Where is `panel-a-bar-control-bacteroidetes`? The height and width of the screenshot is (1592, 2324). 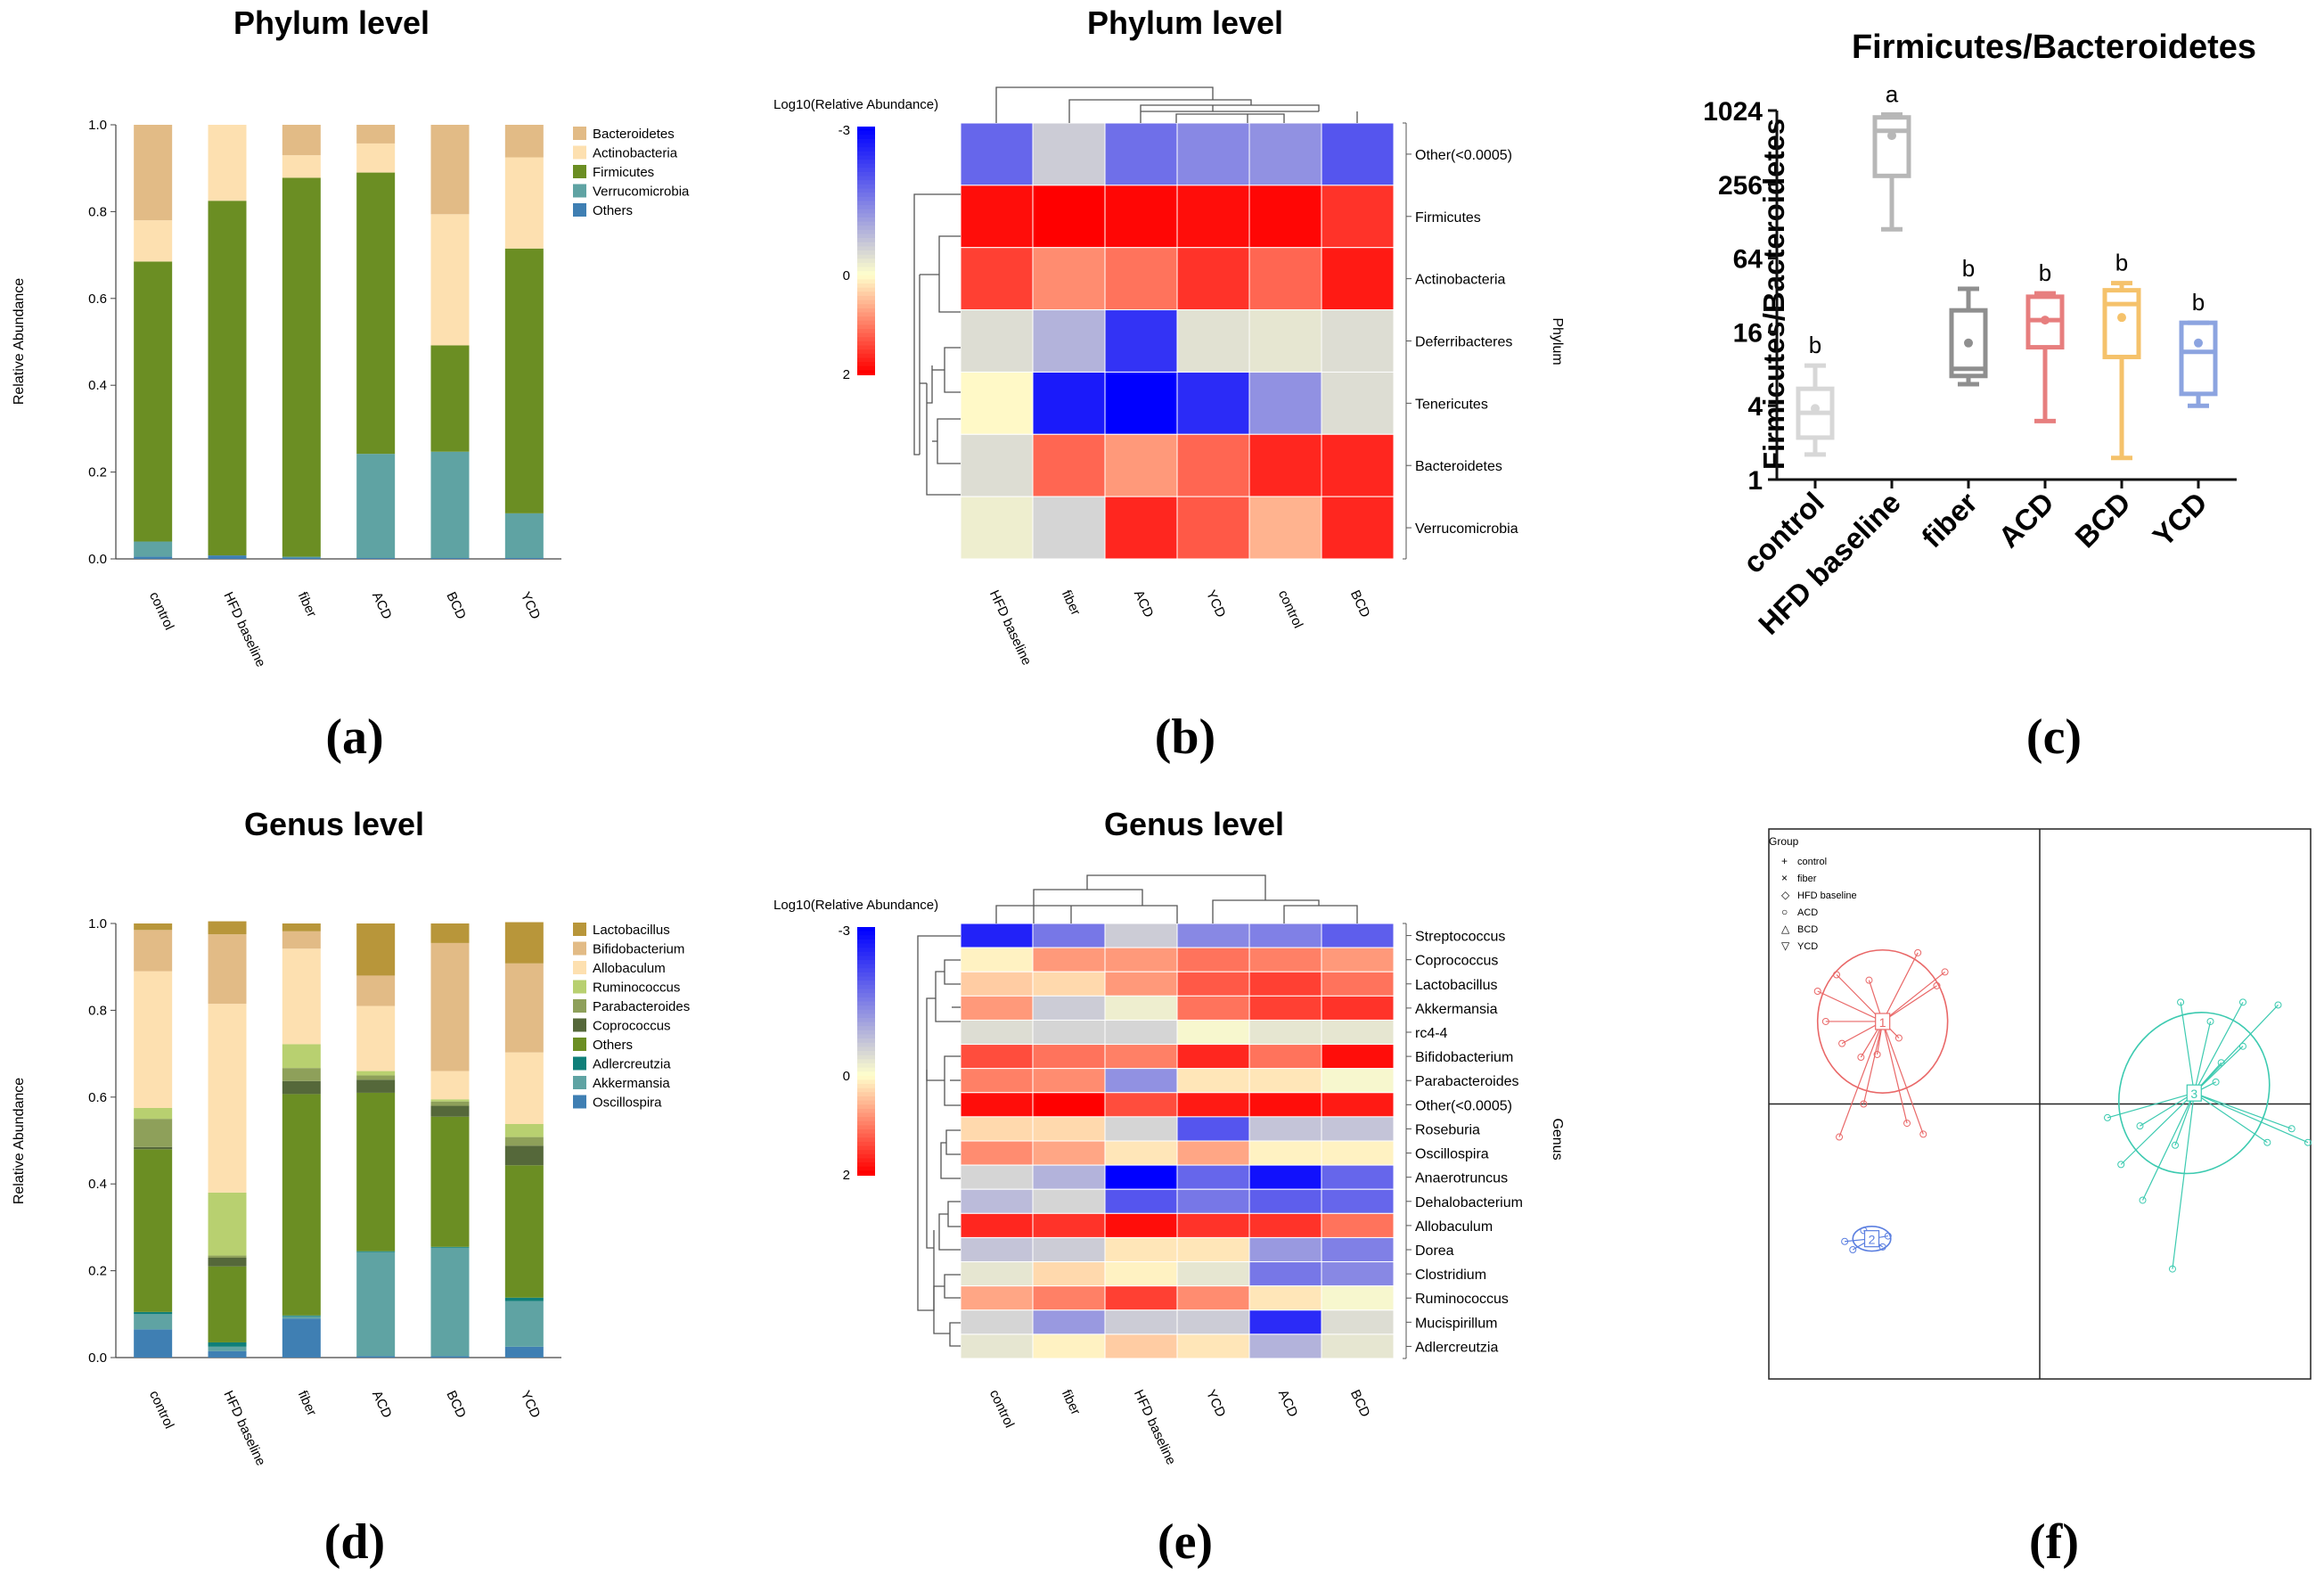 panel-a-bar-control-bacteroidetes is located at coordinates (153, 173).